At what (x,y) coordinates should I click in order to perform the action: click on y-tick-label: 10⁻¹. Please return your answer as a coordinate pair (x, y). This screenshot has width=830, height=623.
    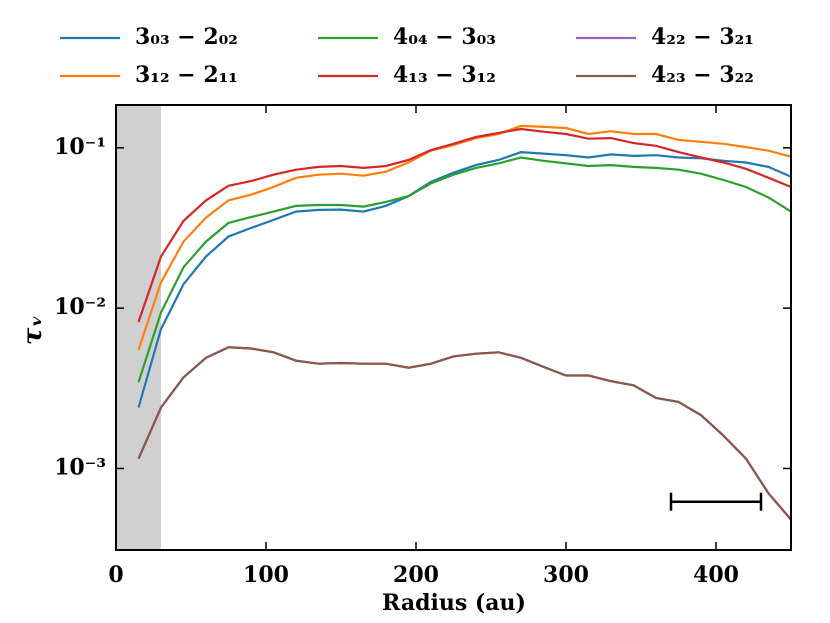
    Looking at the image, I should click on (80, 147).